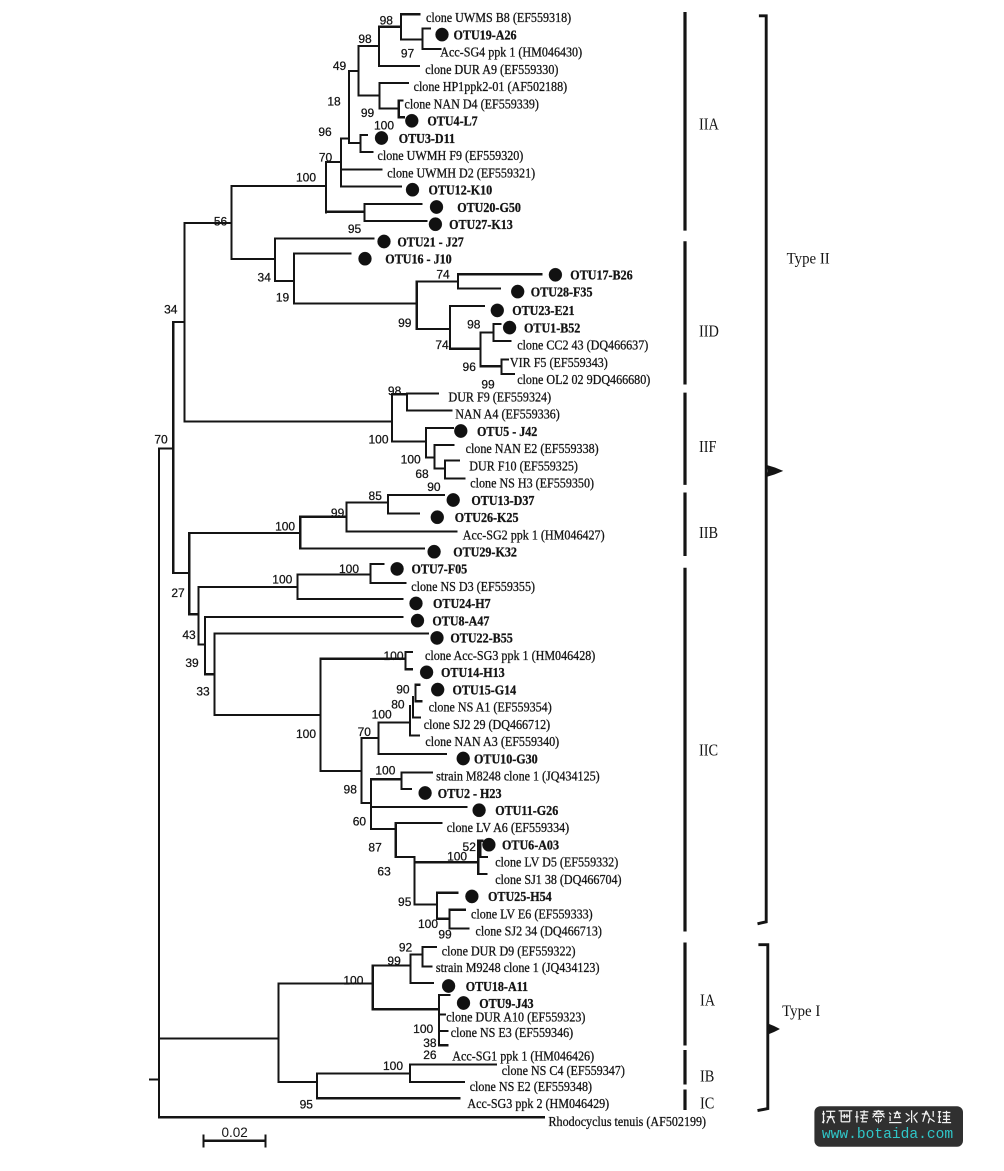 This screenshot has height=1171, width=1004. What do you see at coordinates (460, 621) in the screenshot?
I see `svg-text: OTU8-A47` at bounding box center [460, 621].